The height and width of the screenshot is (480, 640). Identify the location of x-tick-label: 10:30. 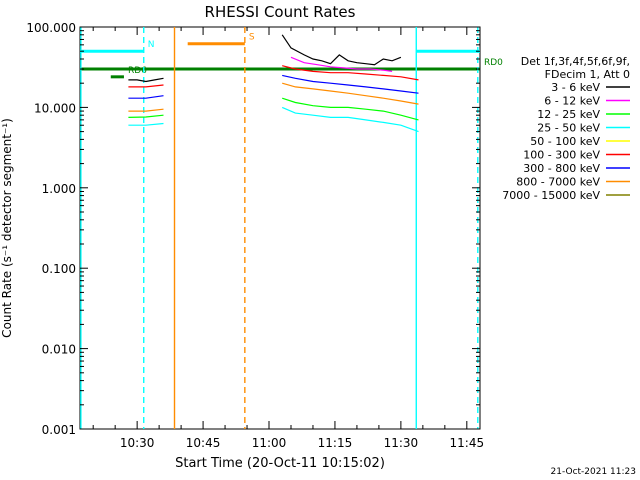
(137, 443).